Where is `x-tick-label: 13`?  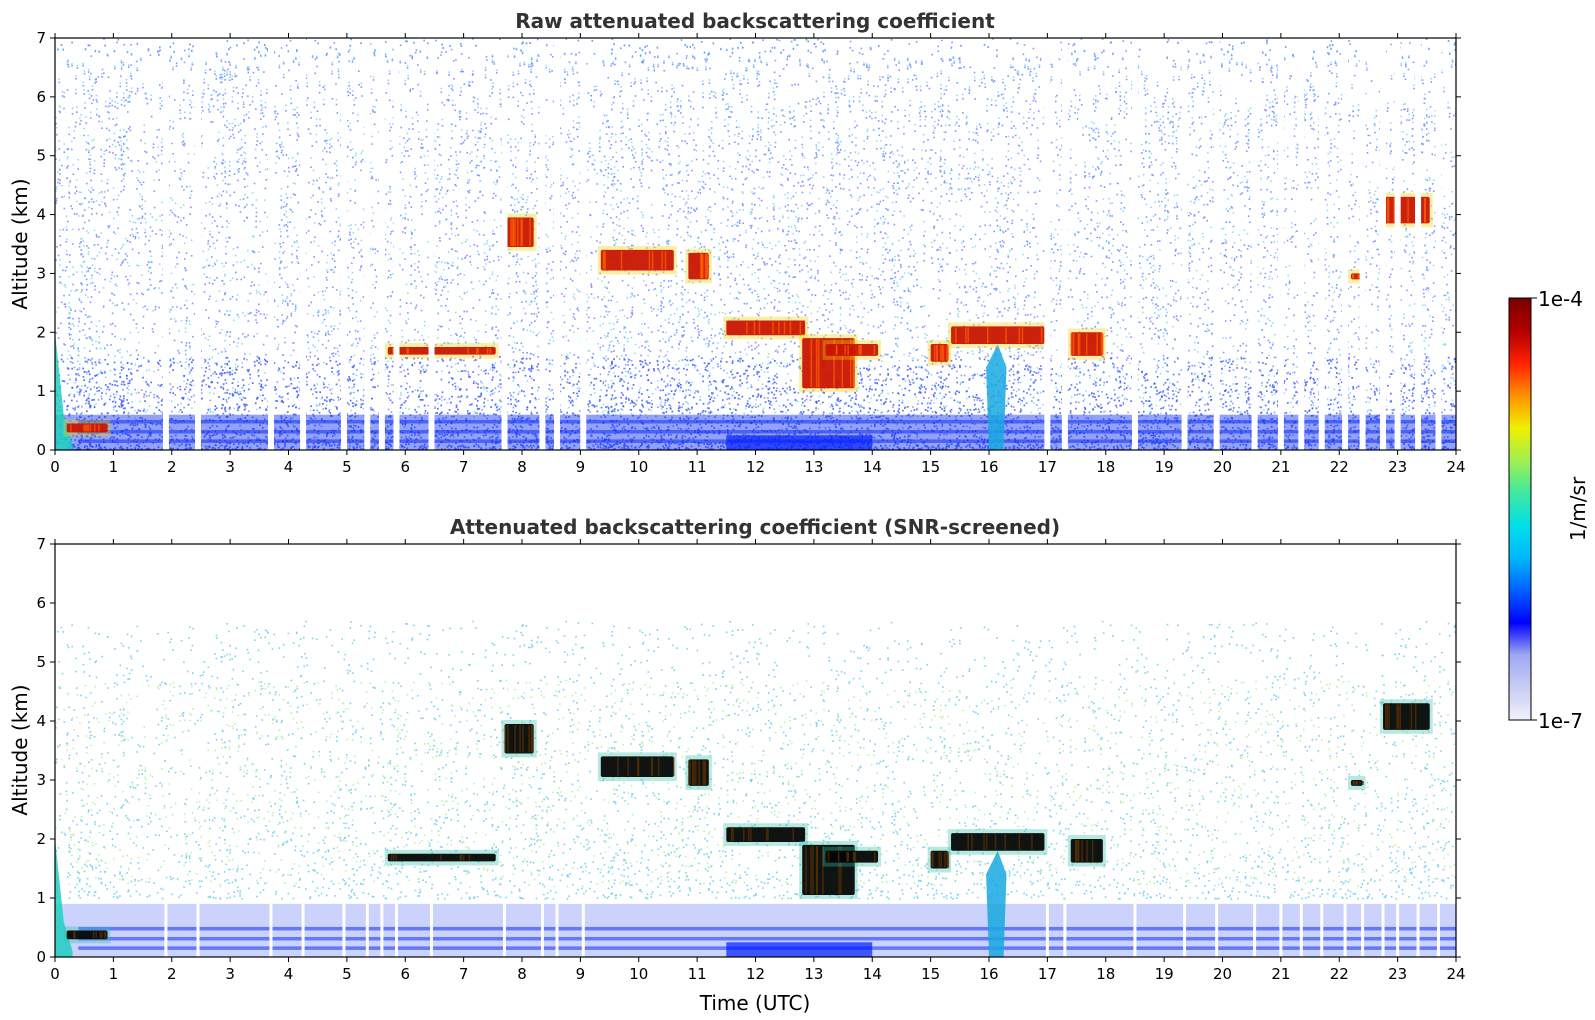
x-tick-label: 13 is located at coordinates (813, 974).